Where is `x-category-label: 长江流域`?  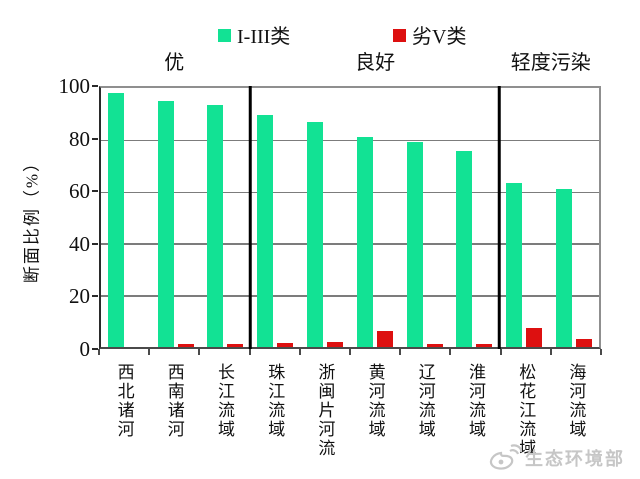
x-category-label: 长江流域 is located at coordinates (224, 401).